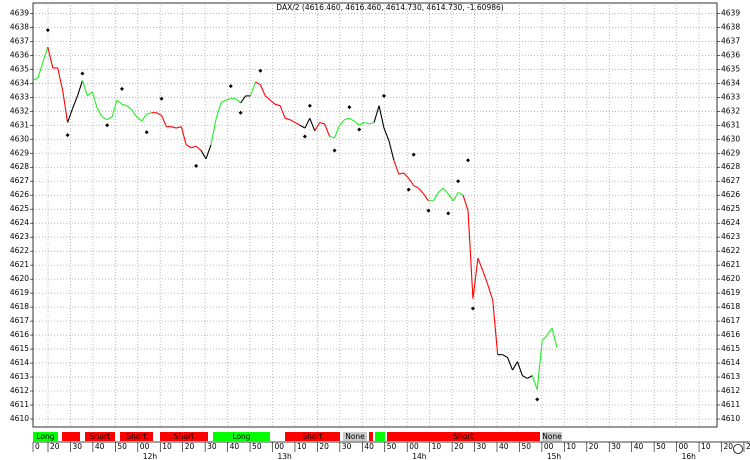  Describe the element at coordinates (19, 390) in the screenshot. I see `y-tick-label: 4612` at that location.